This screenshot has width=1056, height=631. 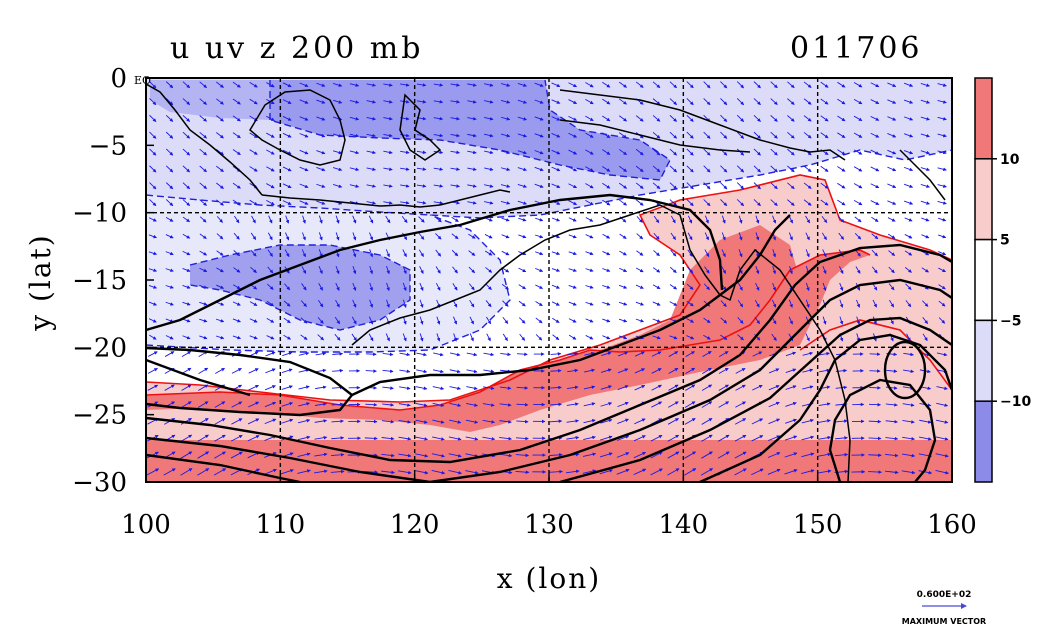 I want to click on x-tick-label: 100, so click(x=146, y=525).